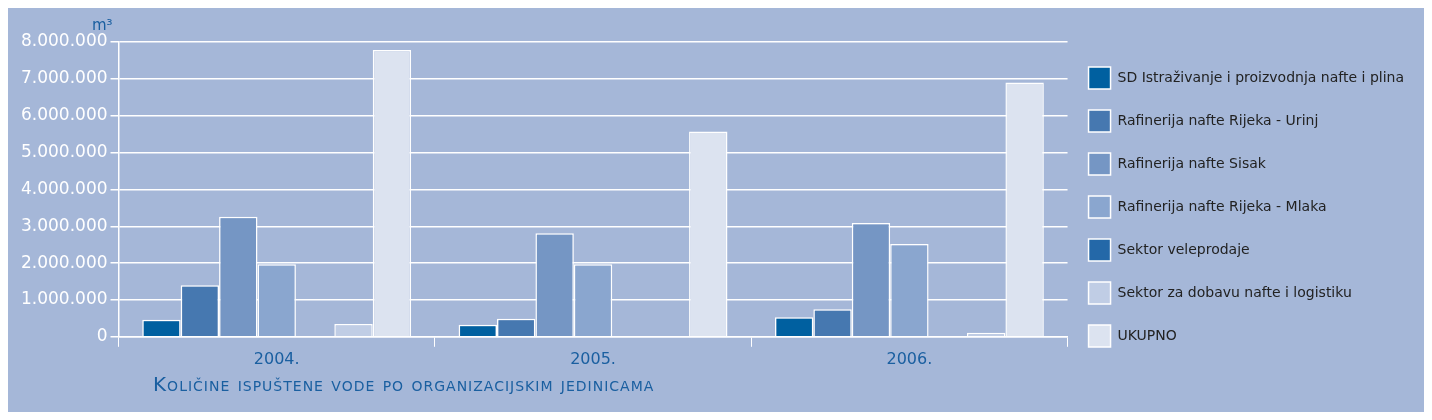 The height and width of the screenshot is (420, 1432). Describe the element at coordinates (1218, 119) in the screenshot. I see `legend-label: Rafinerija nafte Rijeka - Urinj` at that location.